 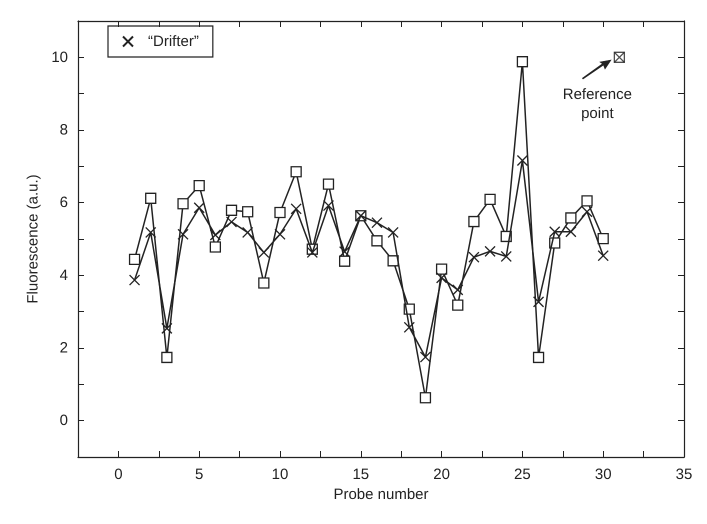 What do you see at coordinates (118, 474) in the screenshot?
I see `x-tick-label: 0` at bounding box center [118, 474].